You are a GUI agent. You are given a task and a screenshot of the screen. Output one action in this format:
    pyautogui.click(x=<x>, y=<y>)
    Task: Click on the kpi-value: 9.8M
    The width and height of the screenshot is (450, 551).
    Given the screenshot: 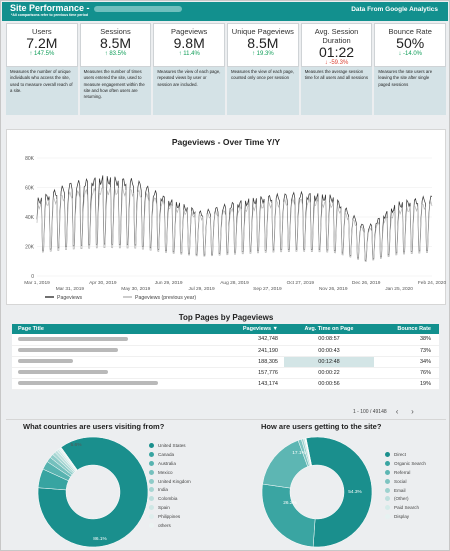 What is the action you would take?
    pyautogui.click(x=189, y=43)
    